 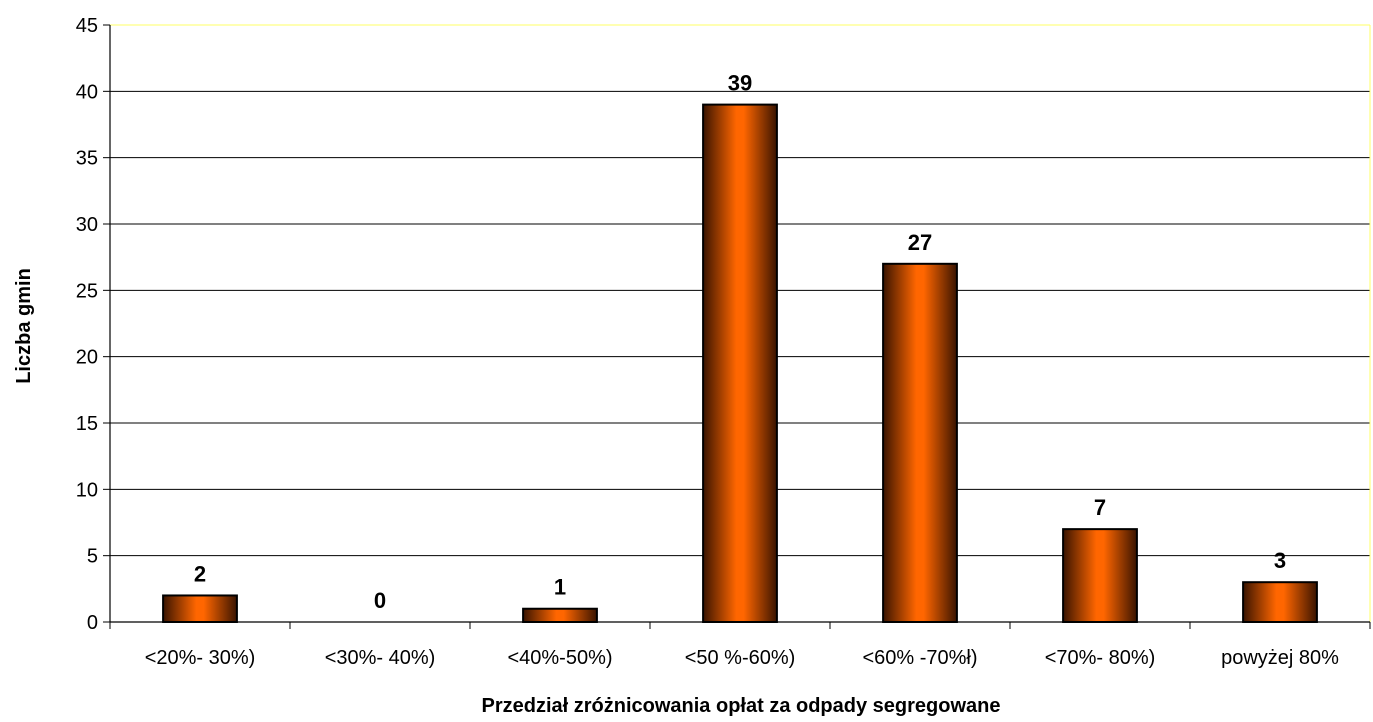 What do you see at coordinates (92, 557) in the screenshot?
I see `y-tick-label: 5` at bounding box center [92, 557].